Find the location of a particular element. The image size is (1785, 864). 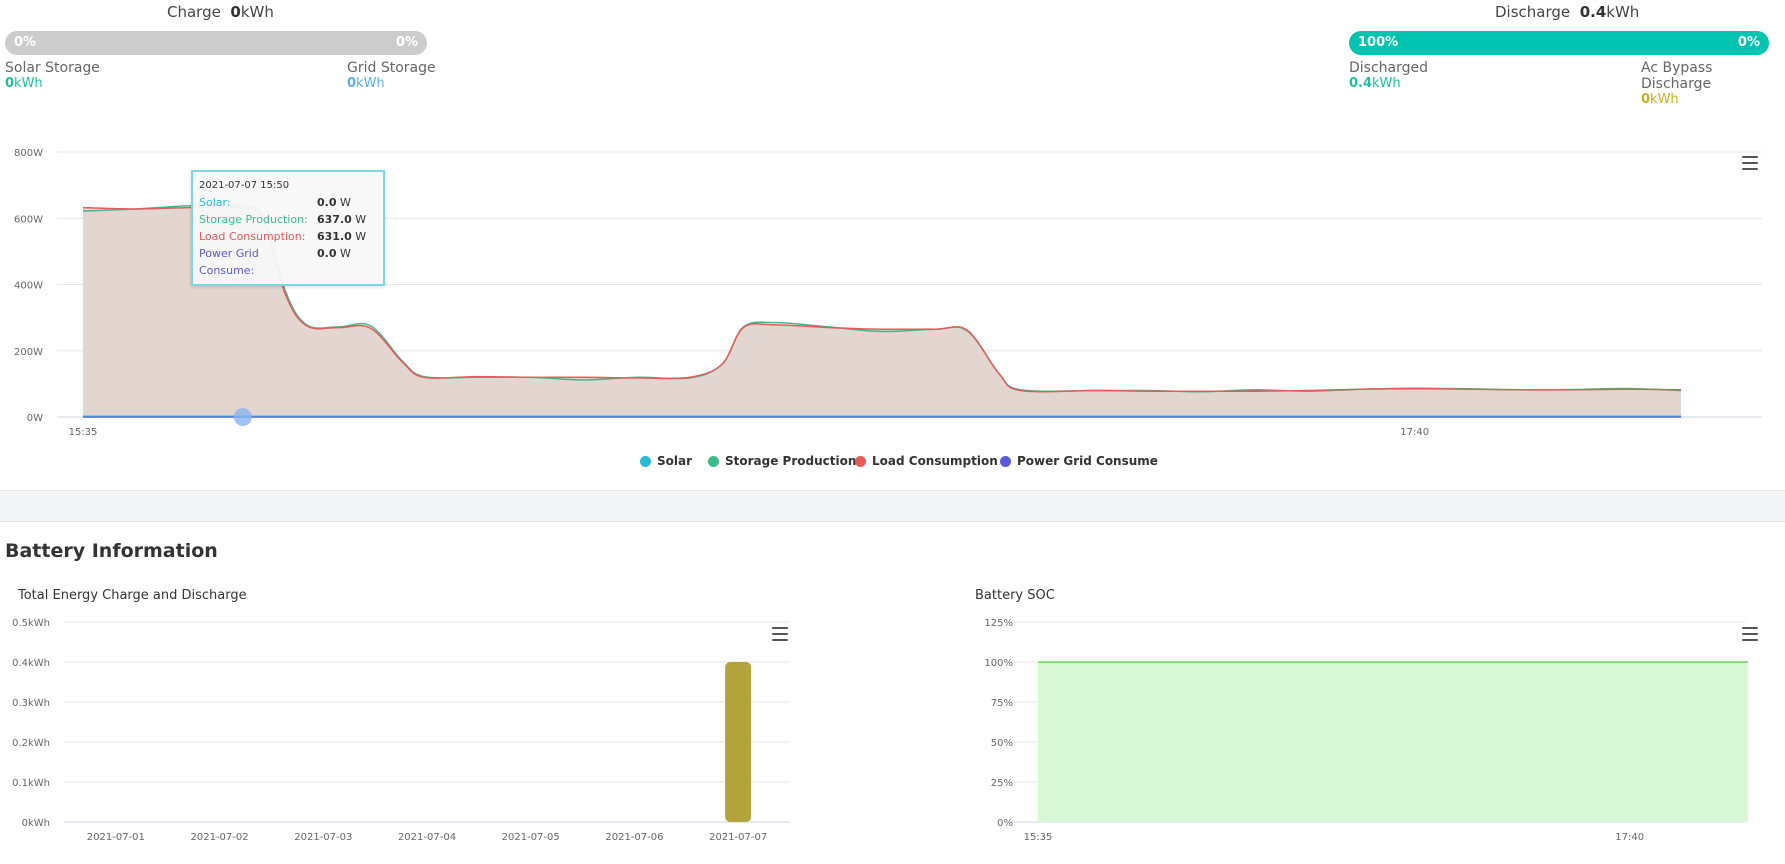

energy-chart-menu-icon is located at coordinates (780, 634).